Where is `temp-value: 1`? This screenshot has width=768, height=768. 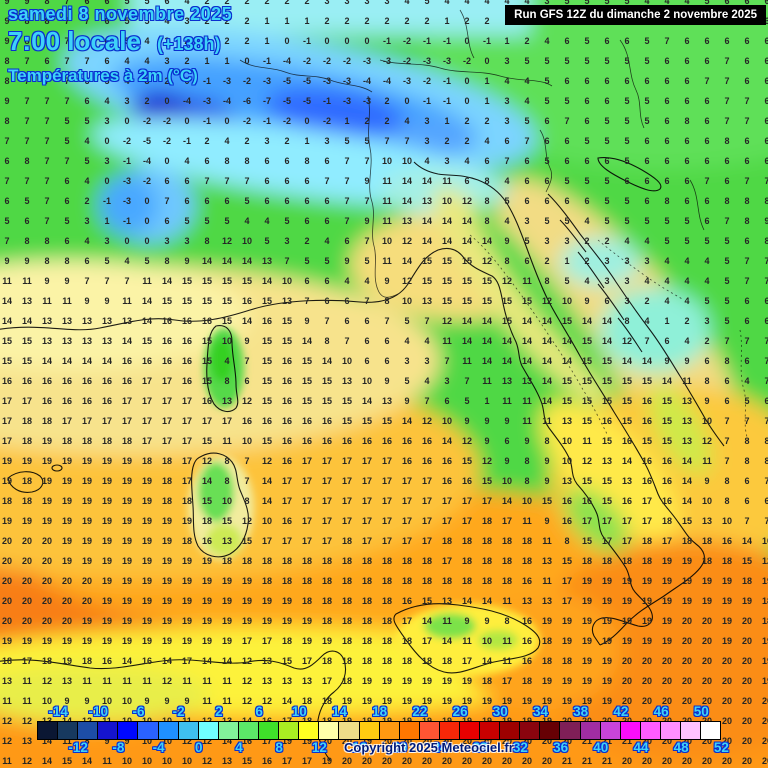 temp-value: 1 is located at coordinates (107, 221).